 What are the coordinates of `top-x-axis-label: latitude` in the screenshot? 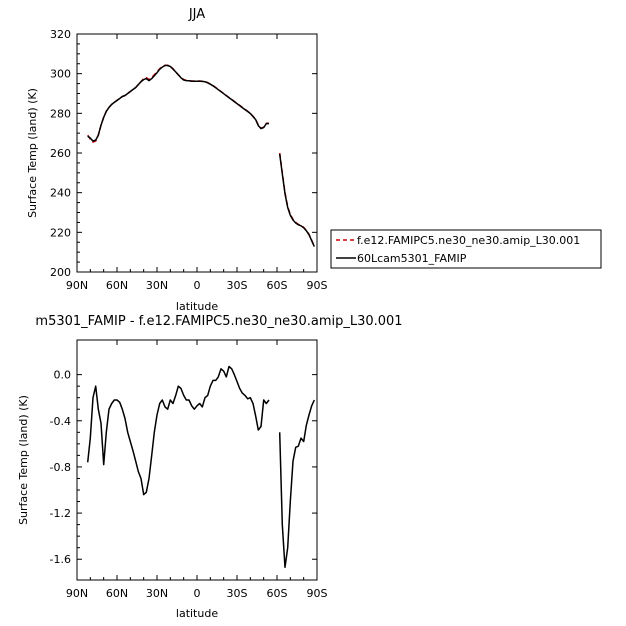 It's located at (197, 306).